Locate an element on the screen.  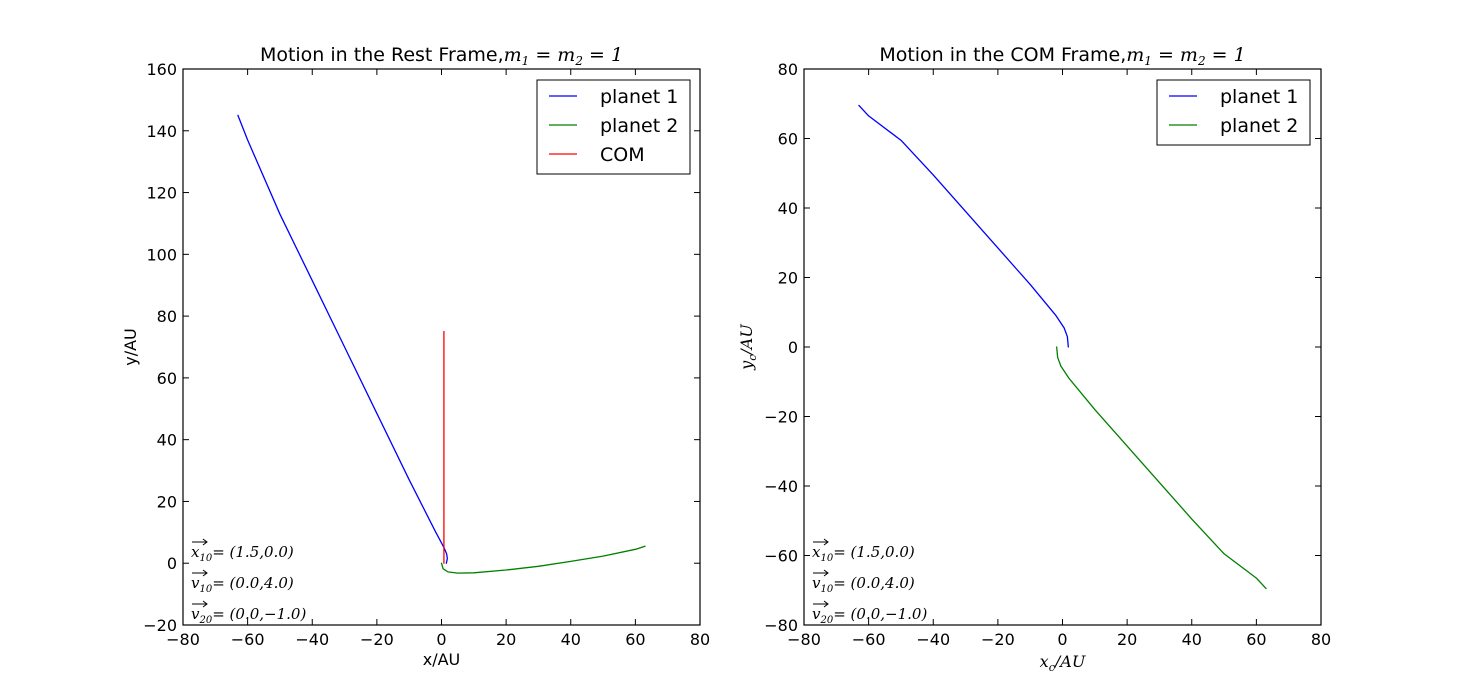
legend: planet 1 planet 2 COM is located at coordinates (613, 127).